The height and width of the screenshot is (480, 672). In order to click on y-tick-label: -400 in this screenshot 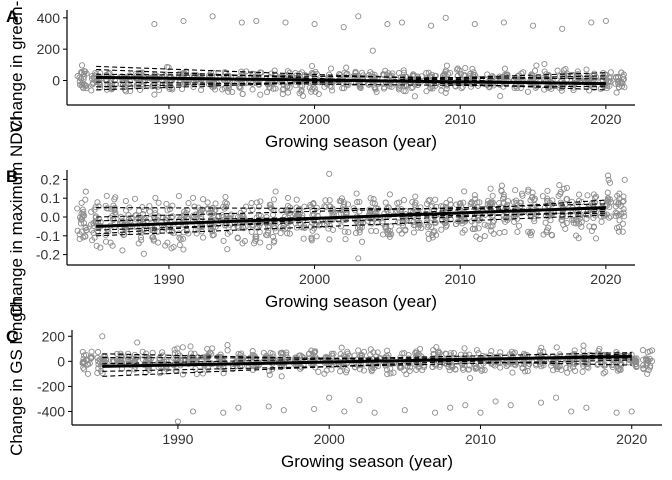, I will do `click(51, 411)`.